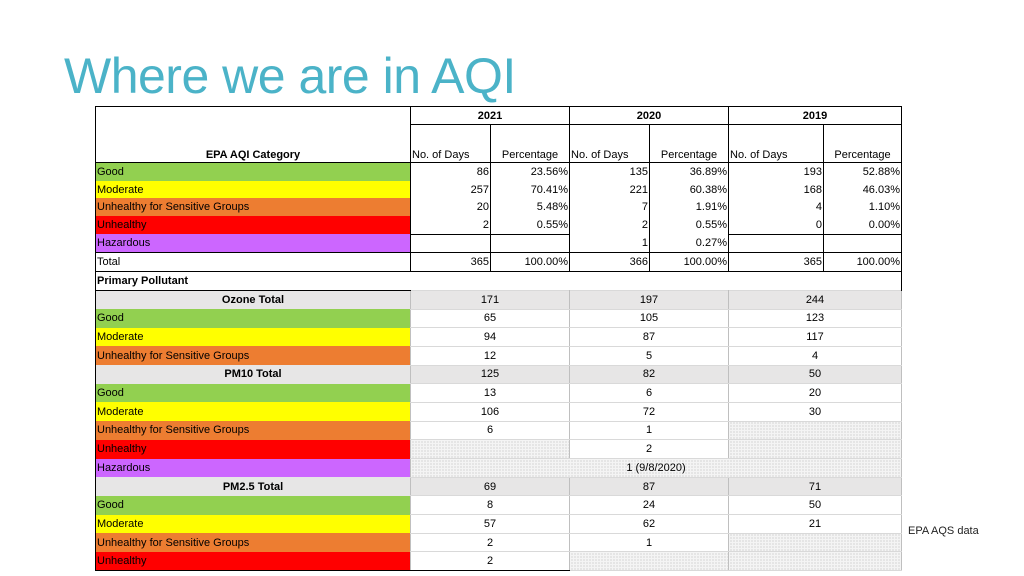  What do you see at coordinates (689, 243) in the screenshot?
I see `value-cell: 0.27%` at bounding box center [689, 243].